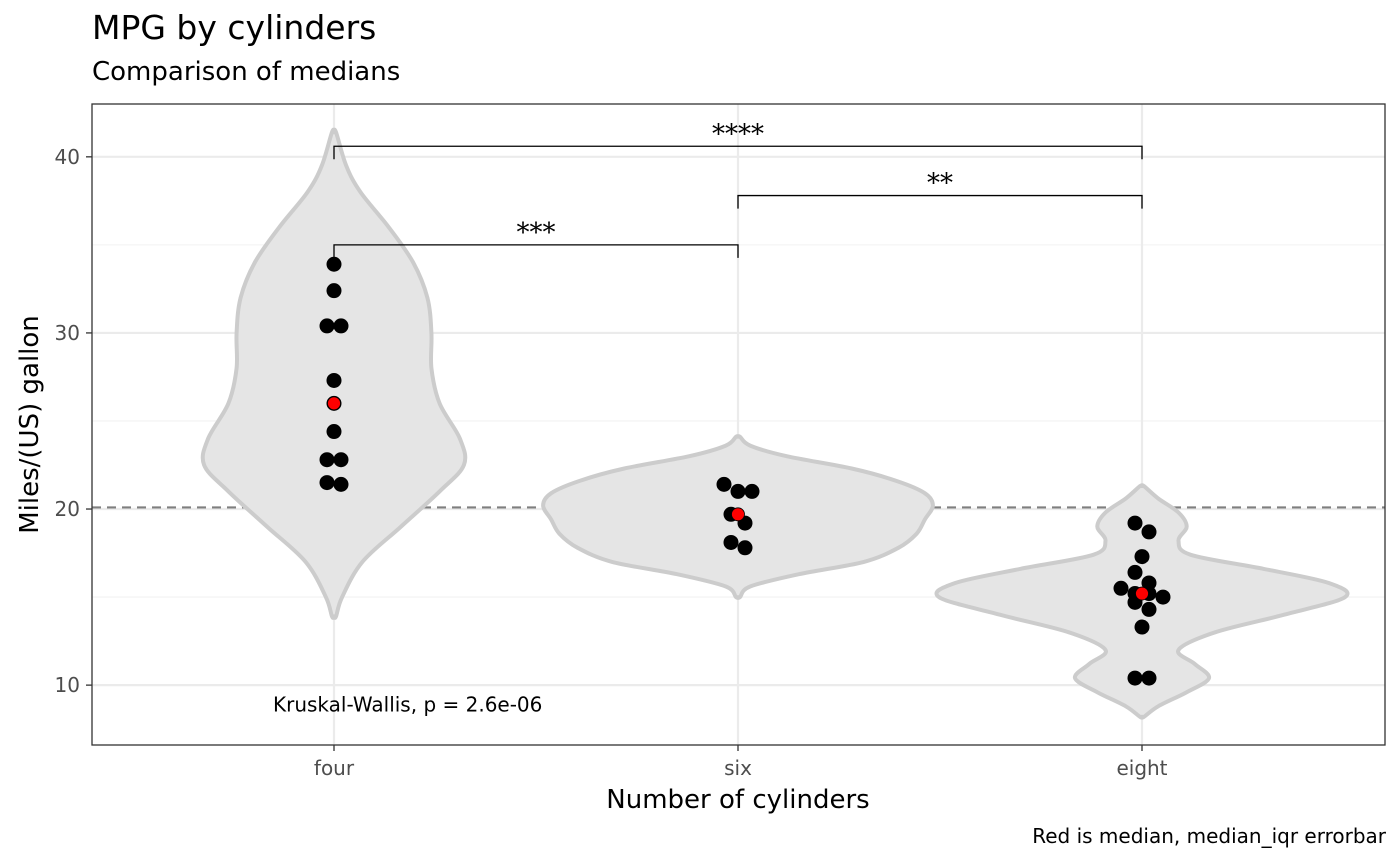 The width and height of the screenshot is (1400, 866). I want to click on comparison-layer: *********, so click(738, 188).